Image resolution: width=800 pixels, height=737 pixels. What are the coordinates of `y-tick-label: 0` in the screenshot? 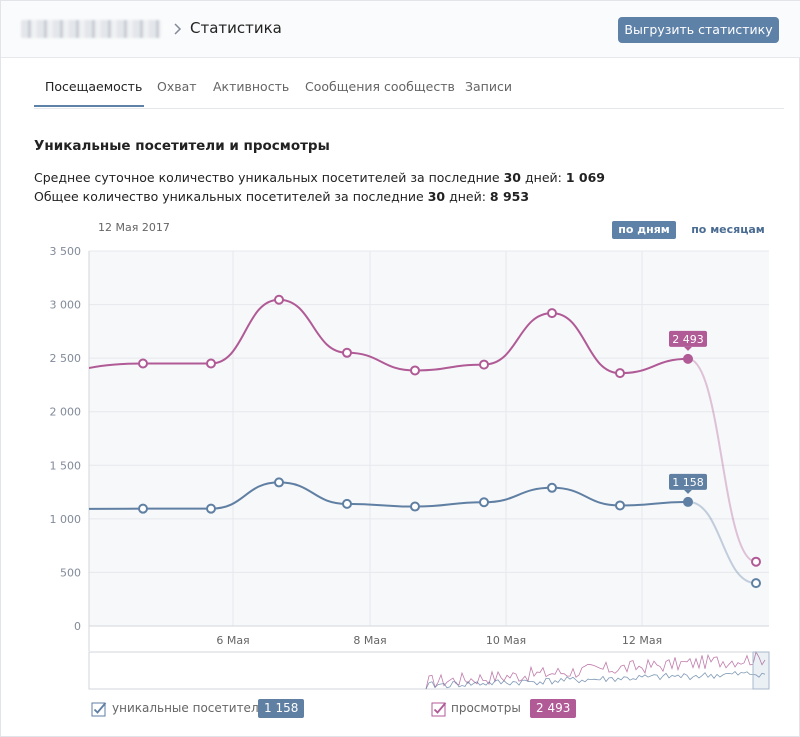 It's located at (77, 626).